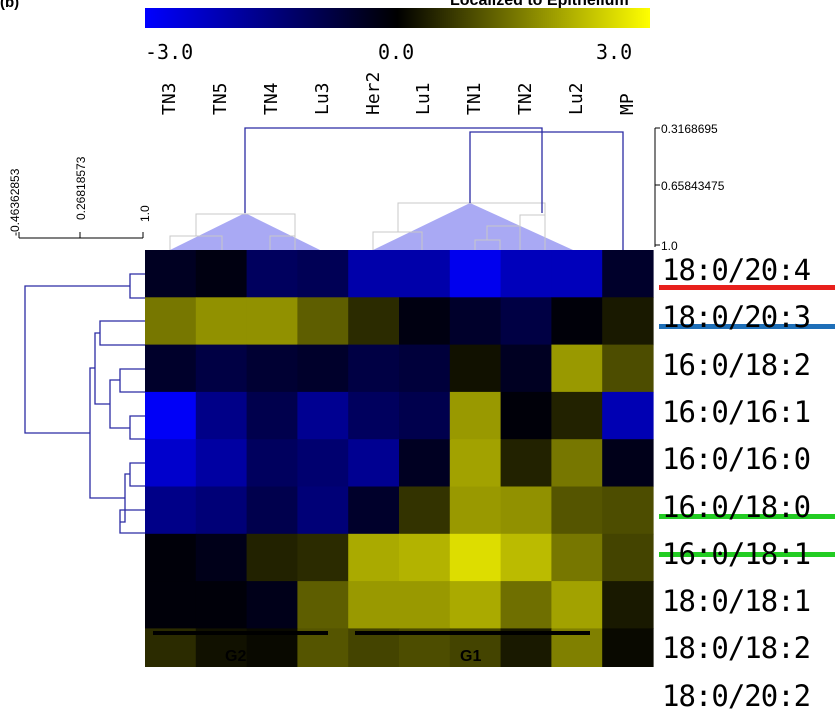  Describe the element at coordinates (669, 246) in the screenshot. I see `col-dendro-tick-3: 1.0` at that location.